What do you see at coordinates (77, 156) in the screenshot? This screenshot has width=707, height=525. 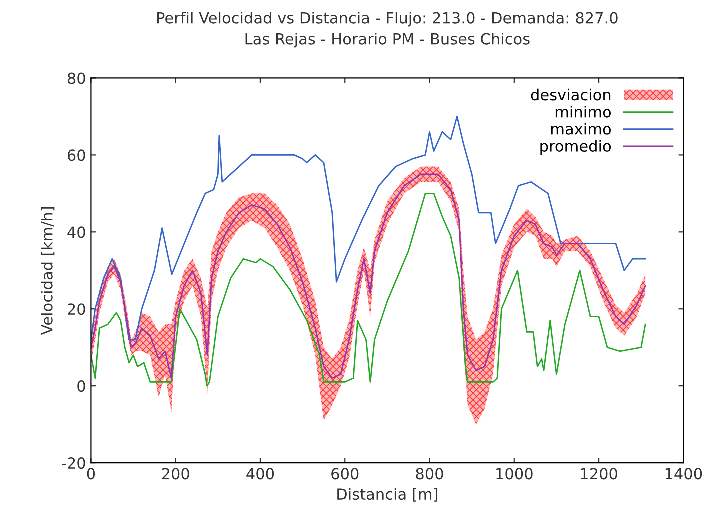 I see `y-tick-label: 60` at bounding box center [77, 156].